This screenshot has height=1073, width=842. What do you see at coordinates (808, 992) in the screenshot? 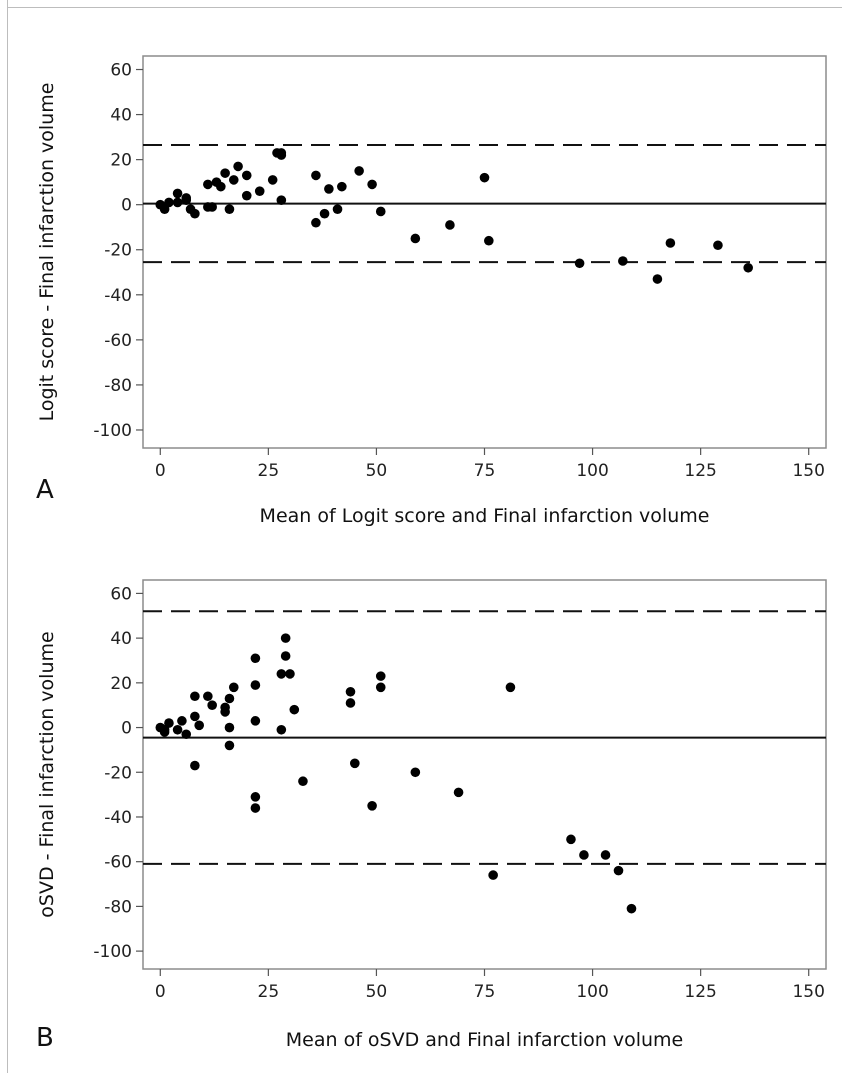
I see `x-tick-label: 150` at bounding box center [808, 992].